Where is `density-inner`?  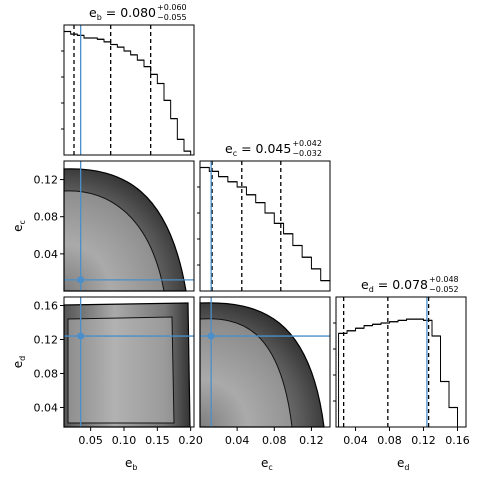
density-inner is located at coordinates (121, 370).